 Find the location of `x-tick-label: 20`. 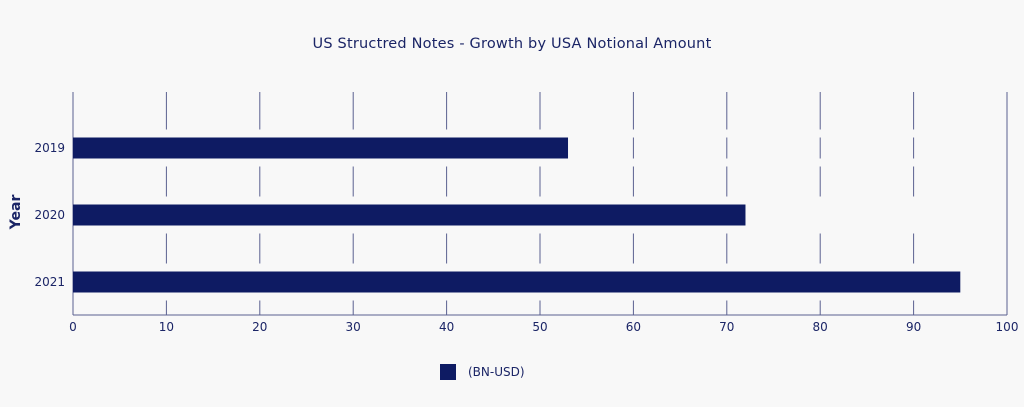

x-tick-label: 20 is located at coordinates (259, 327).